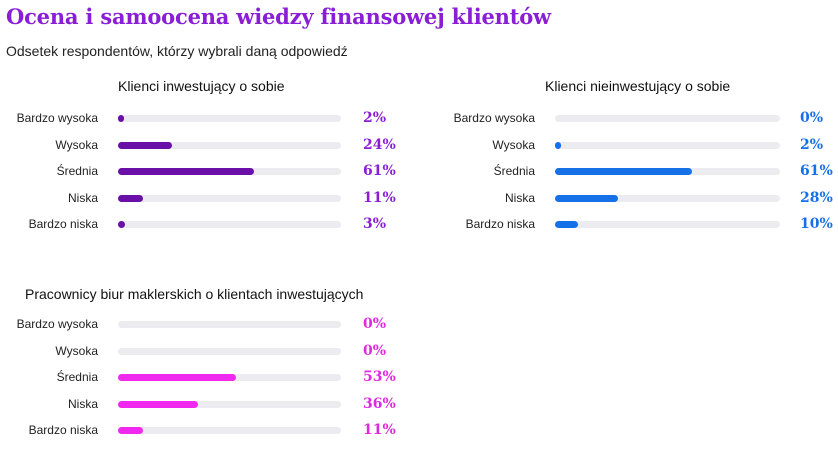  Describe the element at coordinates (375, 224) in the screenshot. I see `value-label: 3%` at that location.